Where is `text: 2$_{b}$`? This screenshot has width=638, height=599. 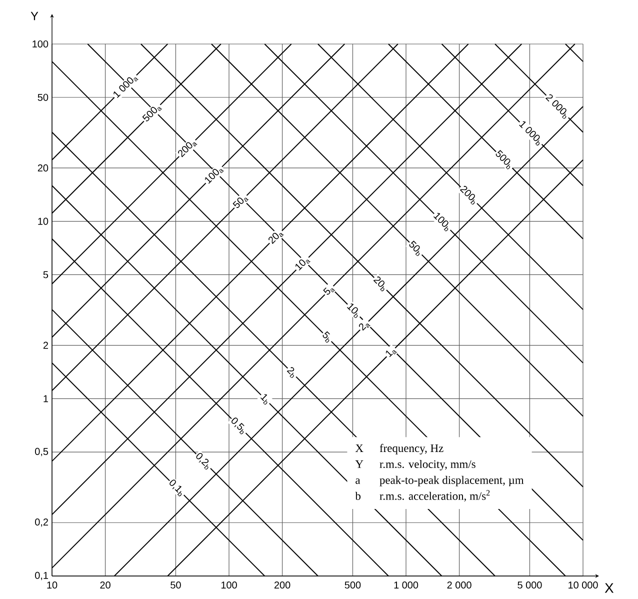 text: 2$_{b}$ is located at coordinates (290, 372).